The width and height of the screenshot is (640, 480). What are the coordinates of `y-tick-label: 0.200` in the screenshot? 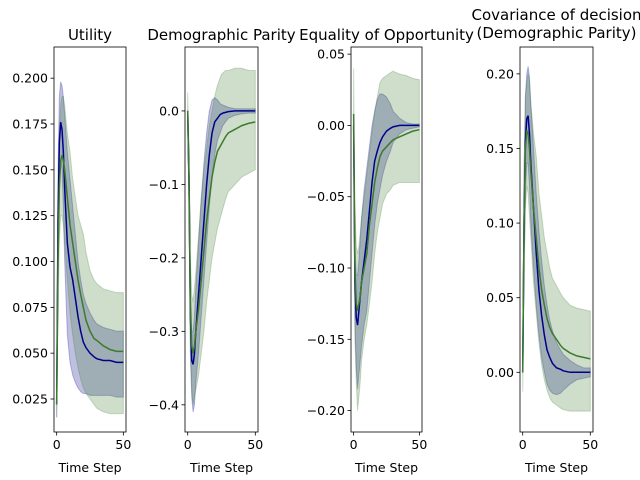 It's located at (30, 78).